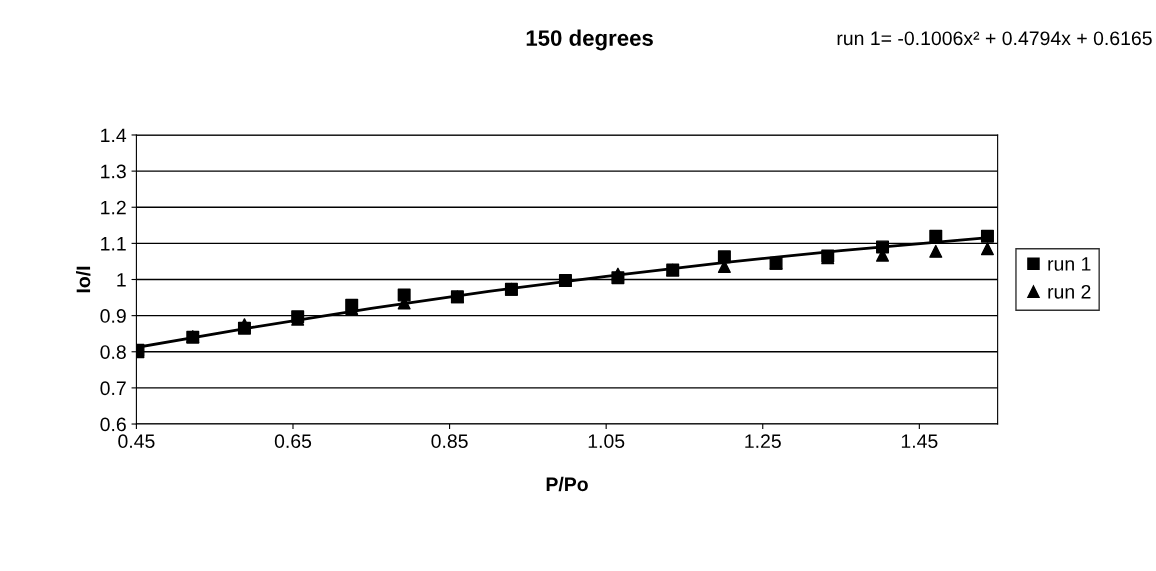 Image resolution: width=1156 pixels, height=571 pixels. I want to click on y-tick-label: 0.8, so click(113, 352).